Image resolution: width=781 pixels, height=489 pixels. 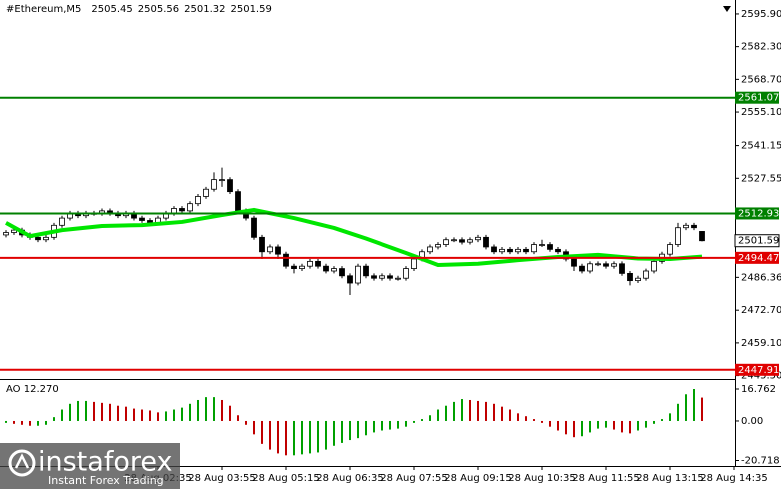 What do you see at coordinates (32, 389) in the screenshot?
I see `indicator-title: AO 12.270` at bounding box center [32, 389].